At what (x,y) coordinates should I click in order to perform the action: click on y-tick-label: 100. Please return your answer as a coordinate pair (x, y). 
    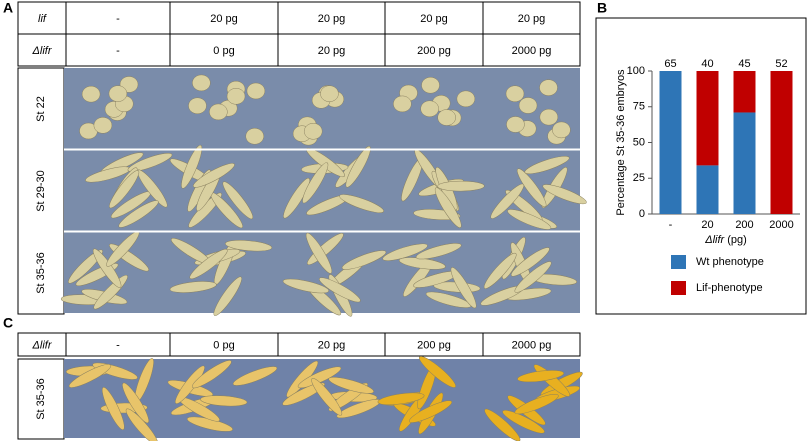
    Looking at the image, I should click on (636, 71).